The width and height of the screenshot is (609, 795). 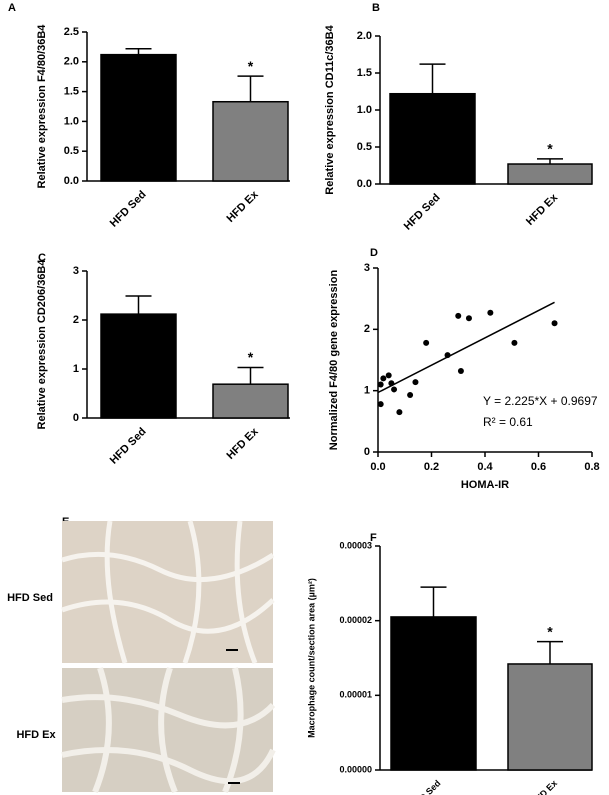 I want to click on row-label: HFD Sed, so click(x=30, y=598).